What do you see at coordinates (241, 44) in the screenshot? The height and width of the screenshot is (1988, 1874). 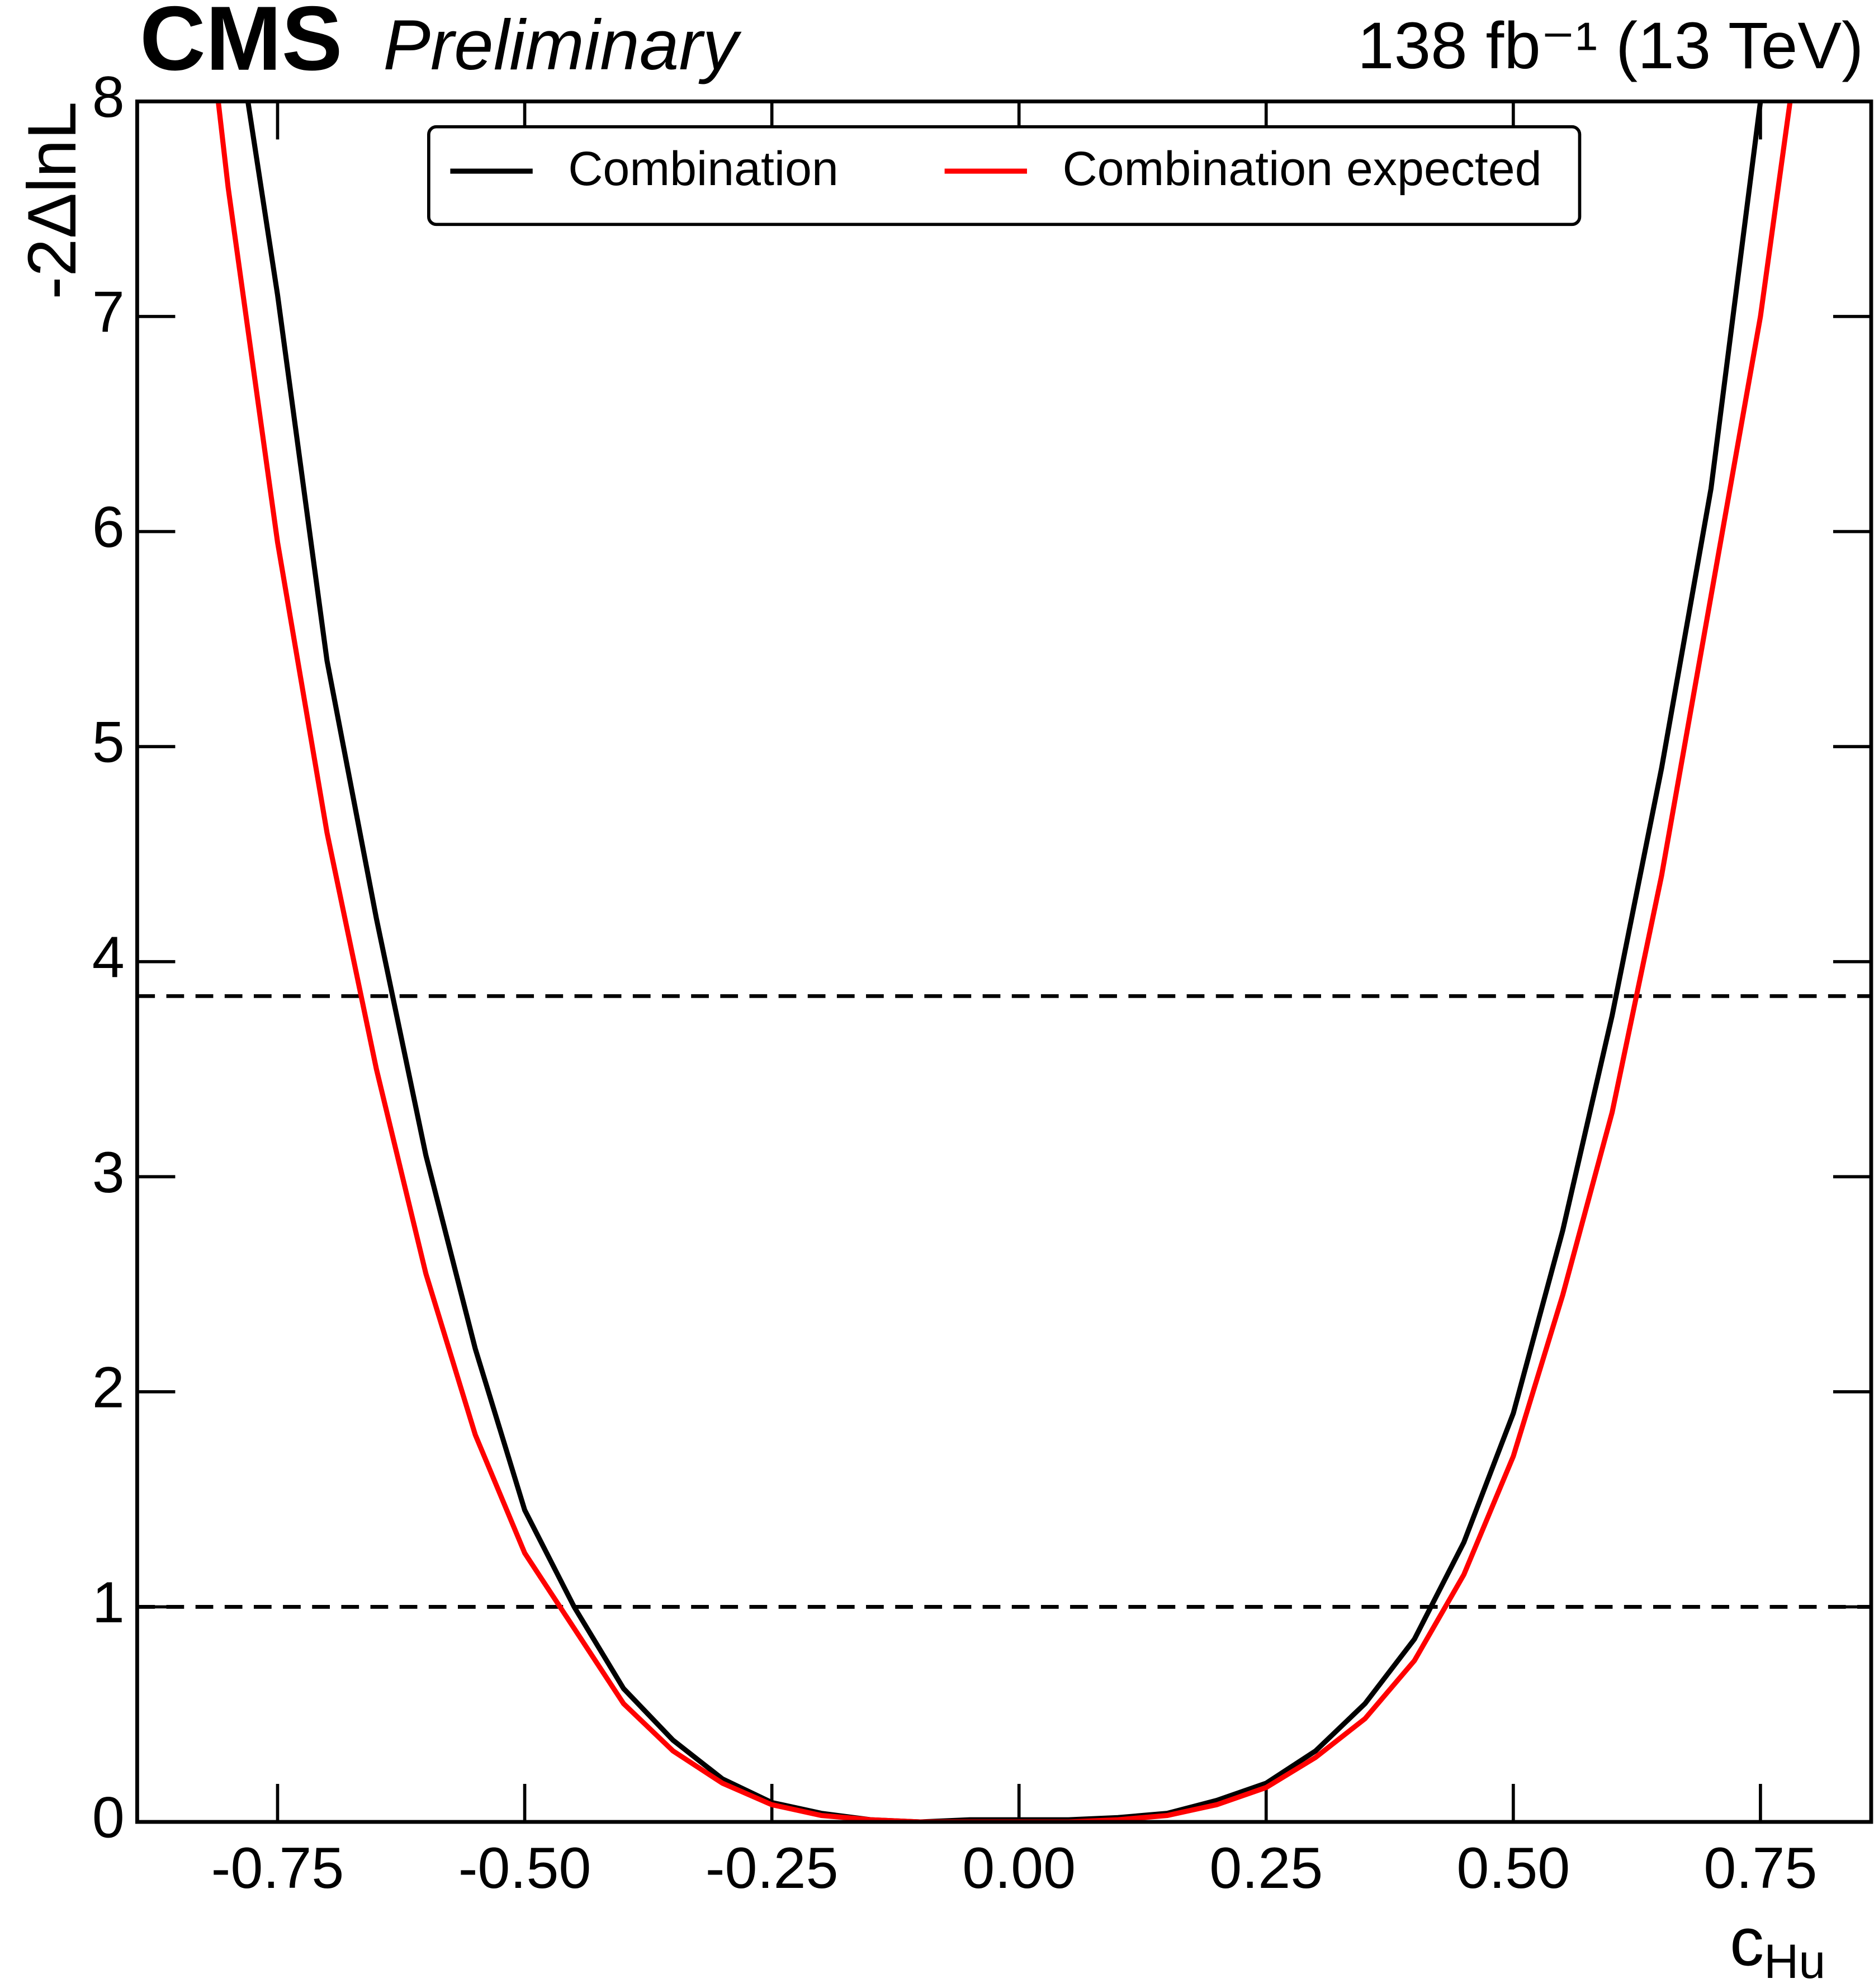 I see `experiment-label: CMS` at bounding box center [241, 44].